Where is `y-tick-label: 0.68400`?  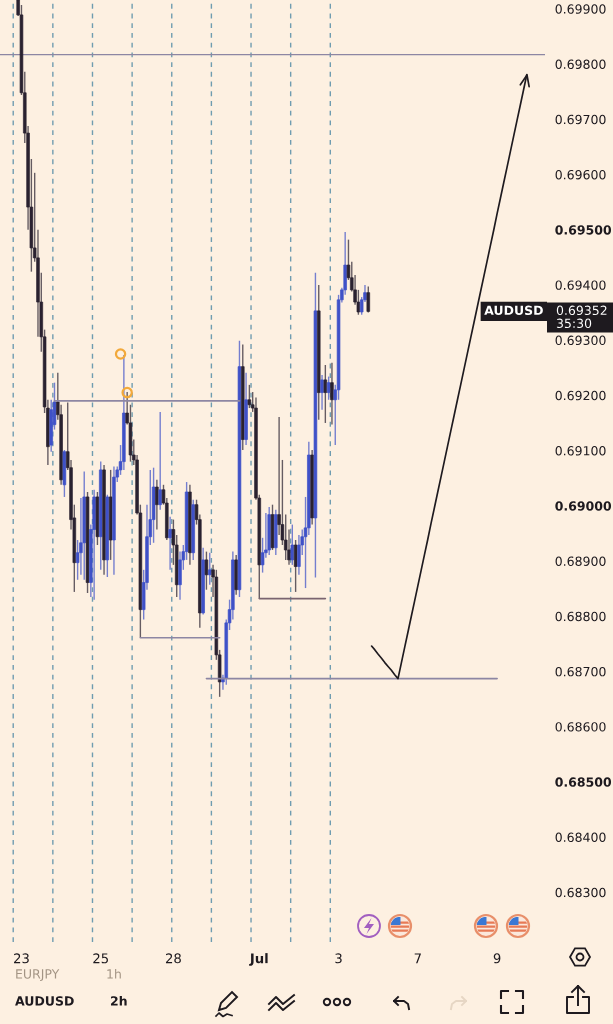
y-tick-label: 0.68400 is located at coordinates (580, 837).